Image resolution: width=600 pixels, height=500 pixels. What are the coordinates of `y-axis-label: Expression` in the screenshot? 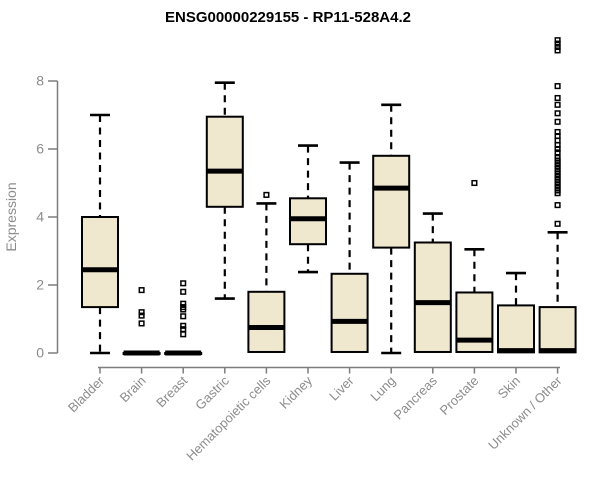 It's located at (11, 216).